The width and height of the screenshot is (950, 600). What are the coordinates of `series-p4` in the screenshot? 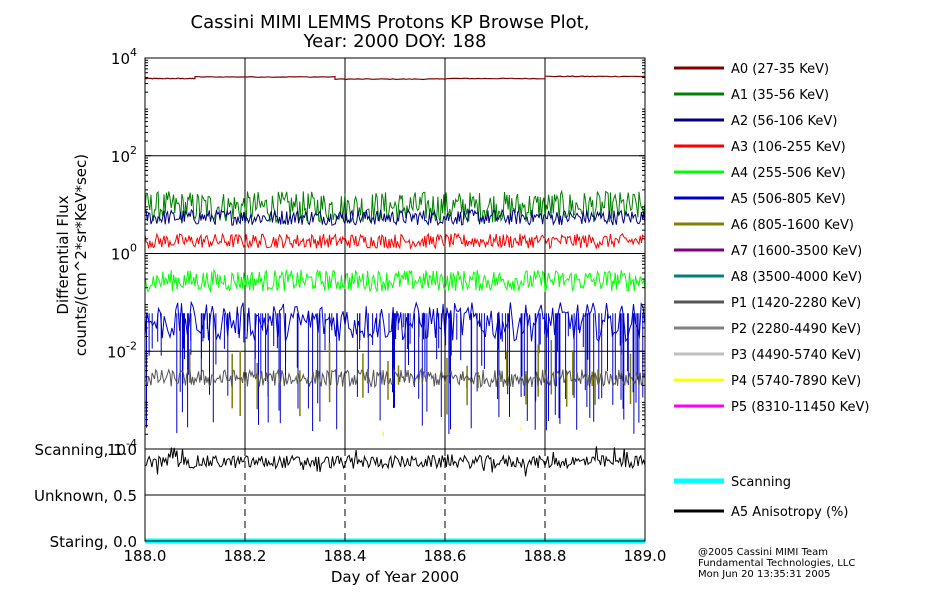 It's located at (452, 432).